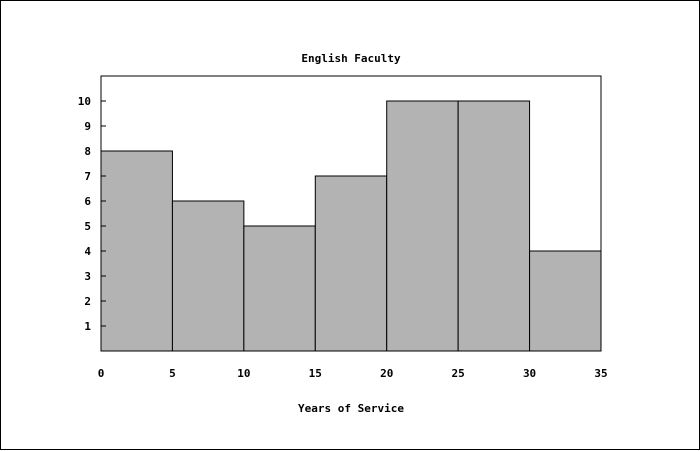  What do you see at coordinates (87, 126) in the screenshot?
I see `y-tick-label-9: 9` at bounding box center [87, 126].